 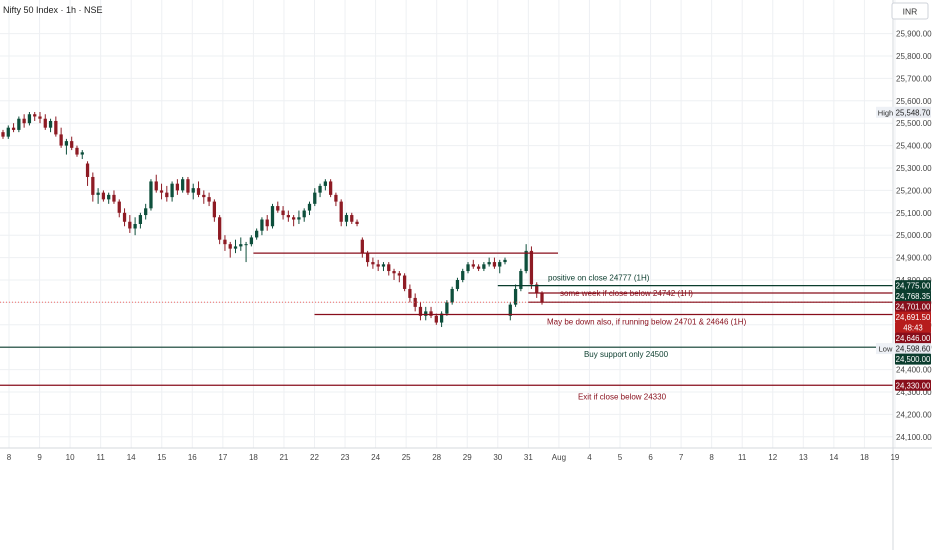 What do you see at coordinates (914, 78) in the screenshot?
I see `price-tick-label: 25,700.00` at bounding box center [914, 78].